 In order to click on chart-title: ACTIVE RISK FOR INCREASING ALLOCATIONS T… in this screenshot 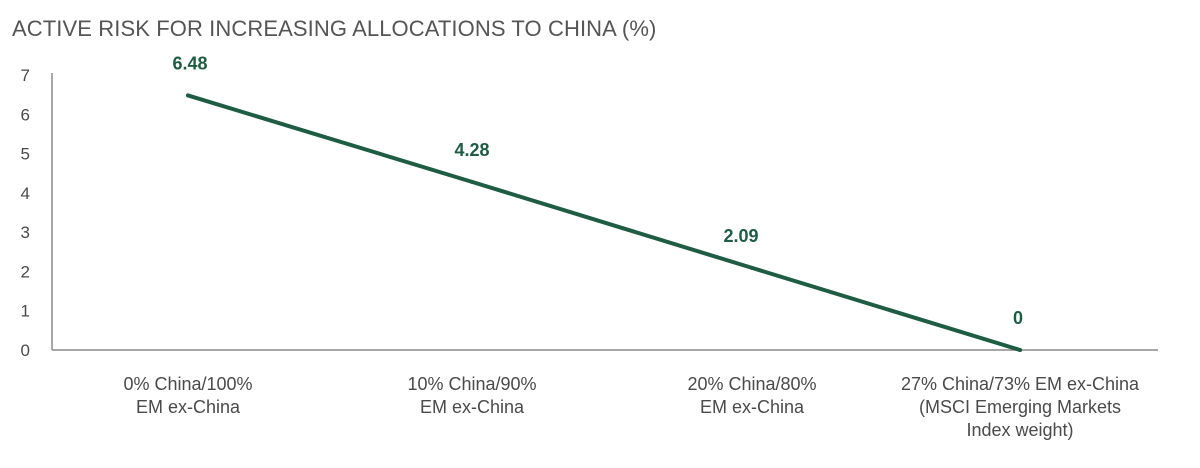, I will do `click(334, 28)`.